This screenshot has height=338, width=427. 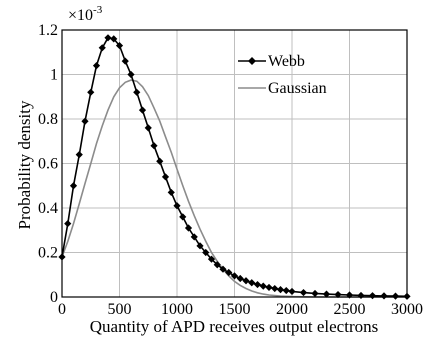 I want to click on x-tick-label: 2000, so click(x=292, y=309).